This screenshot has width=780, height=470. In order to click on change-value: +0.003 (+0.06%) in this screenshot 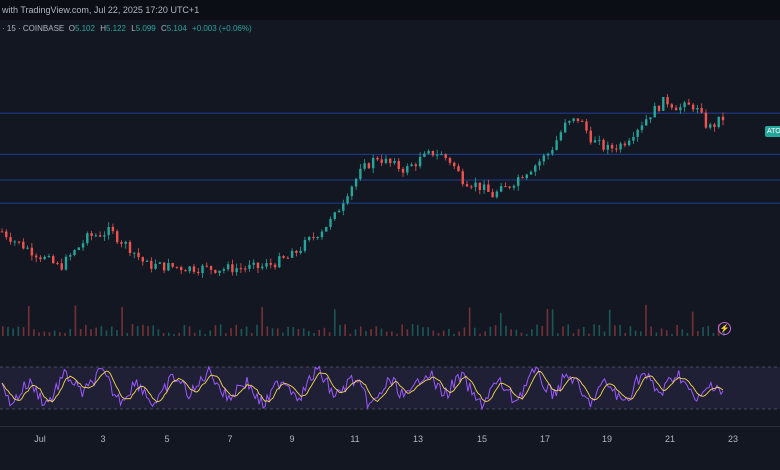, I will do `click(222, 28)`.